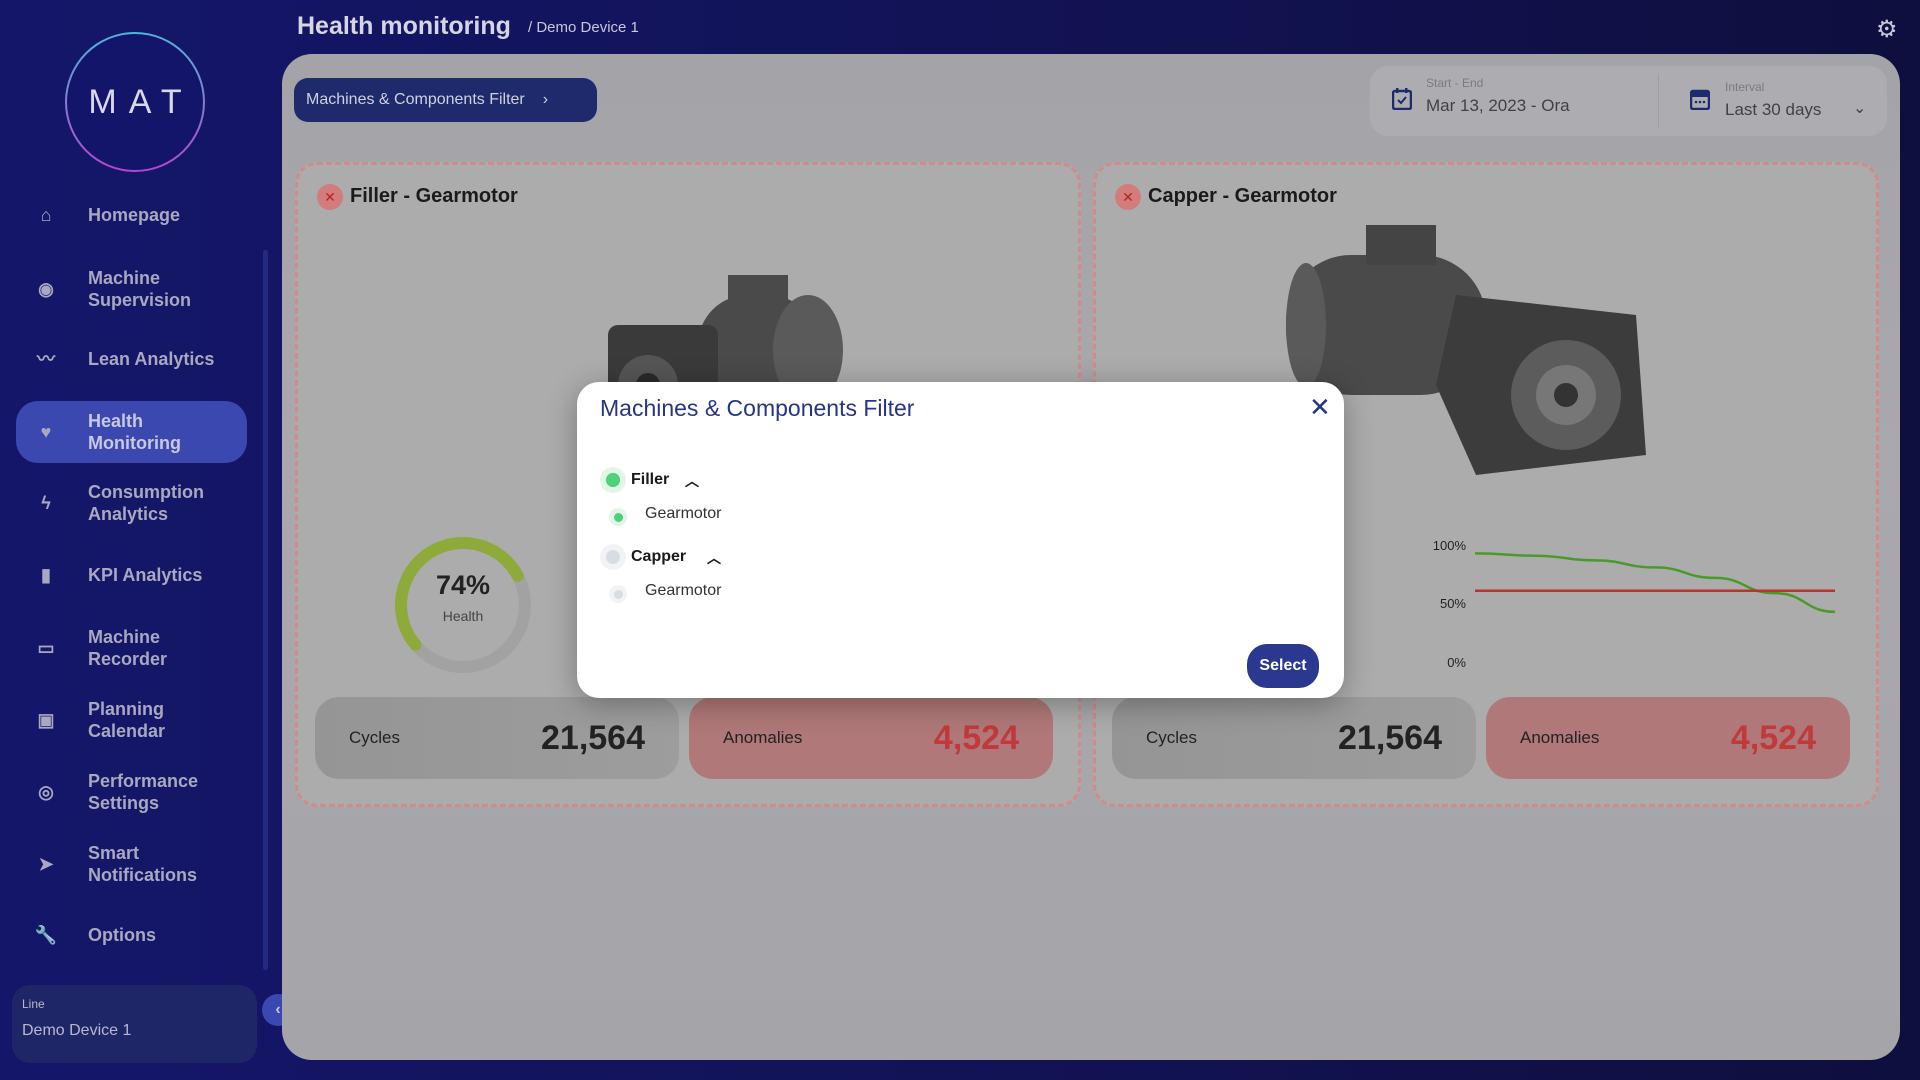 This screenshot has height=1080, width=1920. I want to click on sidebar-item-planning-calendar: ▣ Planning Calendar, so click(131, 720).